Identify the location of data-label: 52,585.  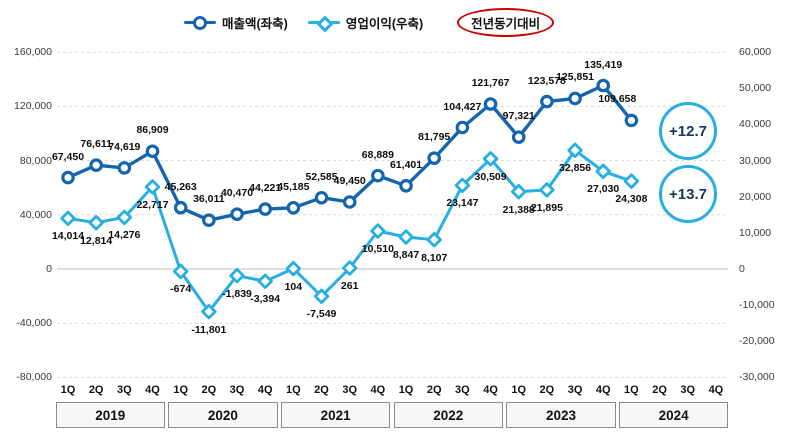
(321, 176).